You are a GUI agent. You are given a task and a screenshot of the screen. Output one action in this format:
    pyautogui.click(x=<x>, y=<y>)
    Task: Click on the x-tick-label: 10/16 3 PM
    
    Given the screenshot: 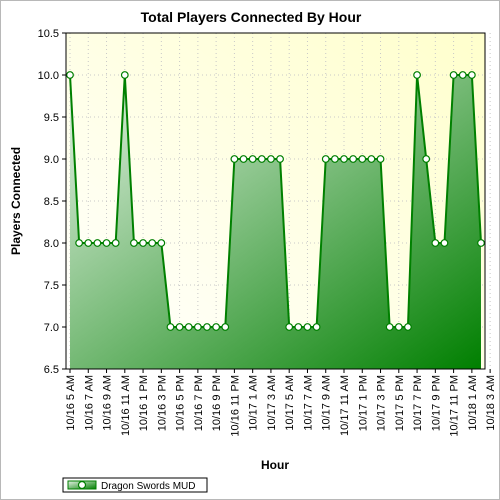 What is the action you would take?
    pyautogui.click(x=162, y=403)
    